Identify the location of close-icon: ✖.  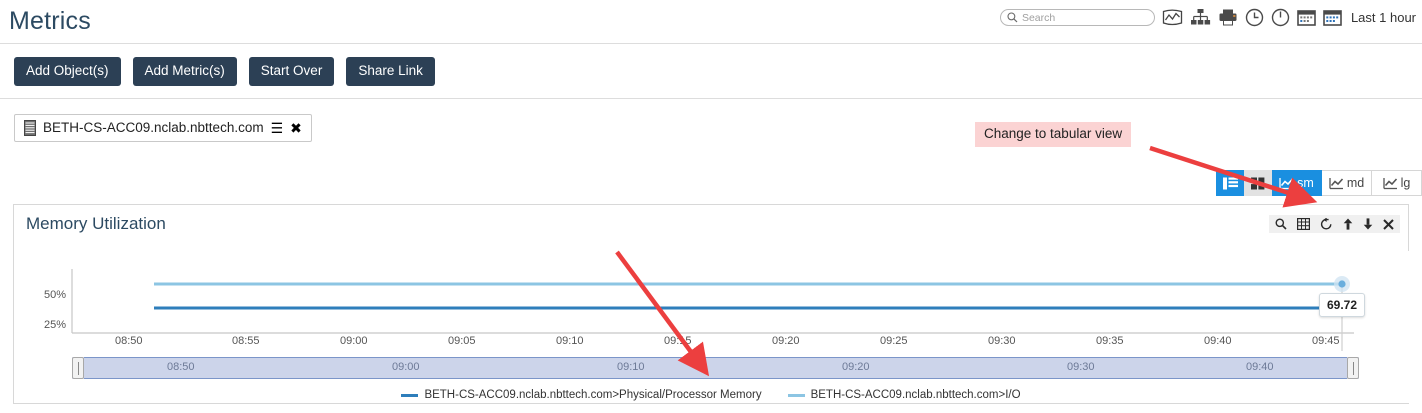
(296, 127).